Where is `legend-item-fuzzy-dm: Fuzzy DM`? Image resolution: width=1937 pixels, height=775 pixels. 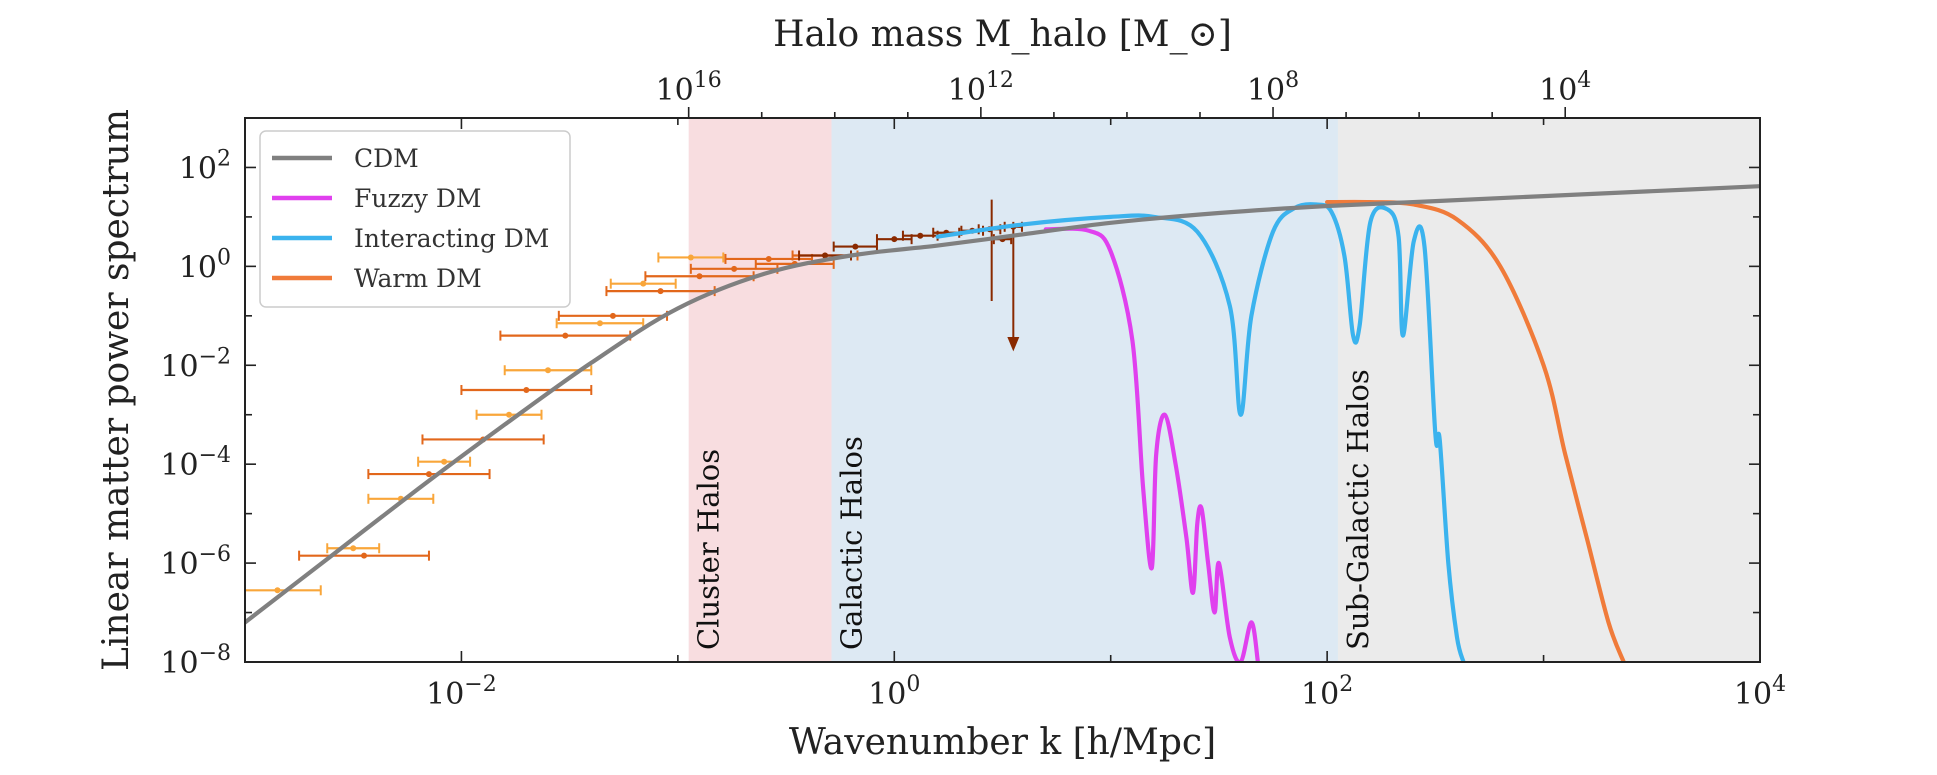 legend-item-fuzzy-dm: Fuzzy DM is located at coordinates (377, 198).